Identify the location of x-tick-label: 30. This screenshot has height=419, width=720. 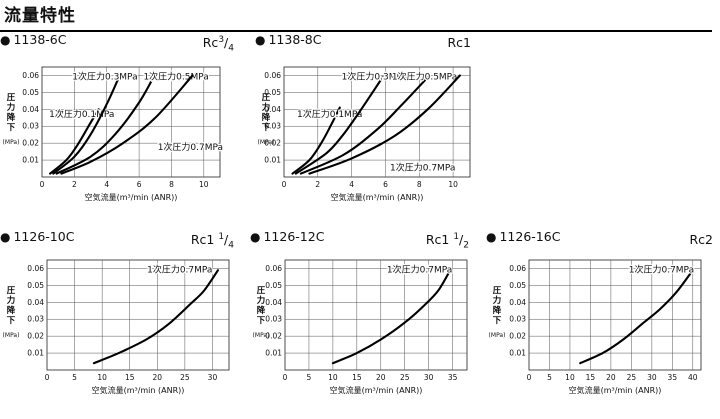
(213, 377).